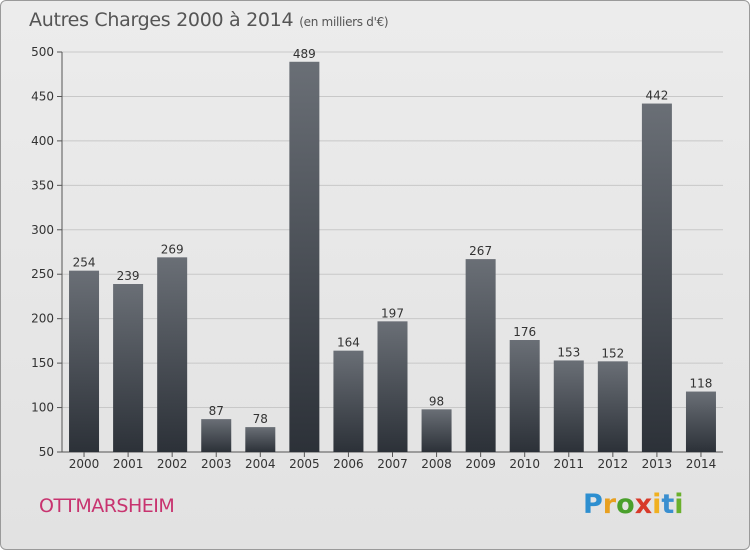 This screenshot has height=550, width=750. I want to click on bar-value-label: 176, so click(524, 332).